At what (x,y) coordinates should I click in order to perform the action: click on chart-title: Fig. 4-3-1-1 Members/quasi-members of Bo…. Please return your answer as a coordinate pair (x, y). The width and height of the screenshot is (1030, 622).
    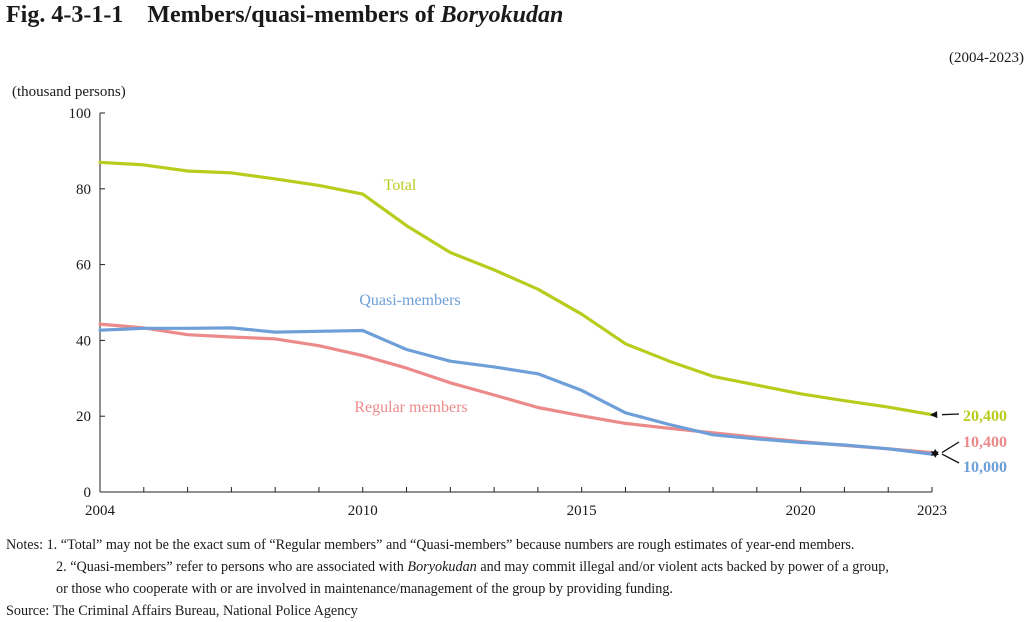
    Looking at the image, I should click on (284, 15).